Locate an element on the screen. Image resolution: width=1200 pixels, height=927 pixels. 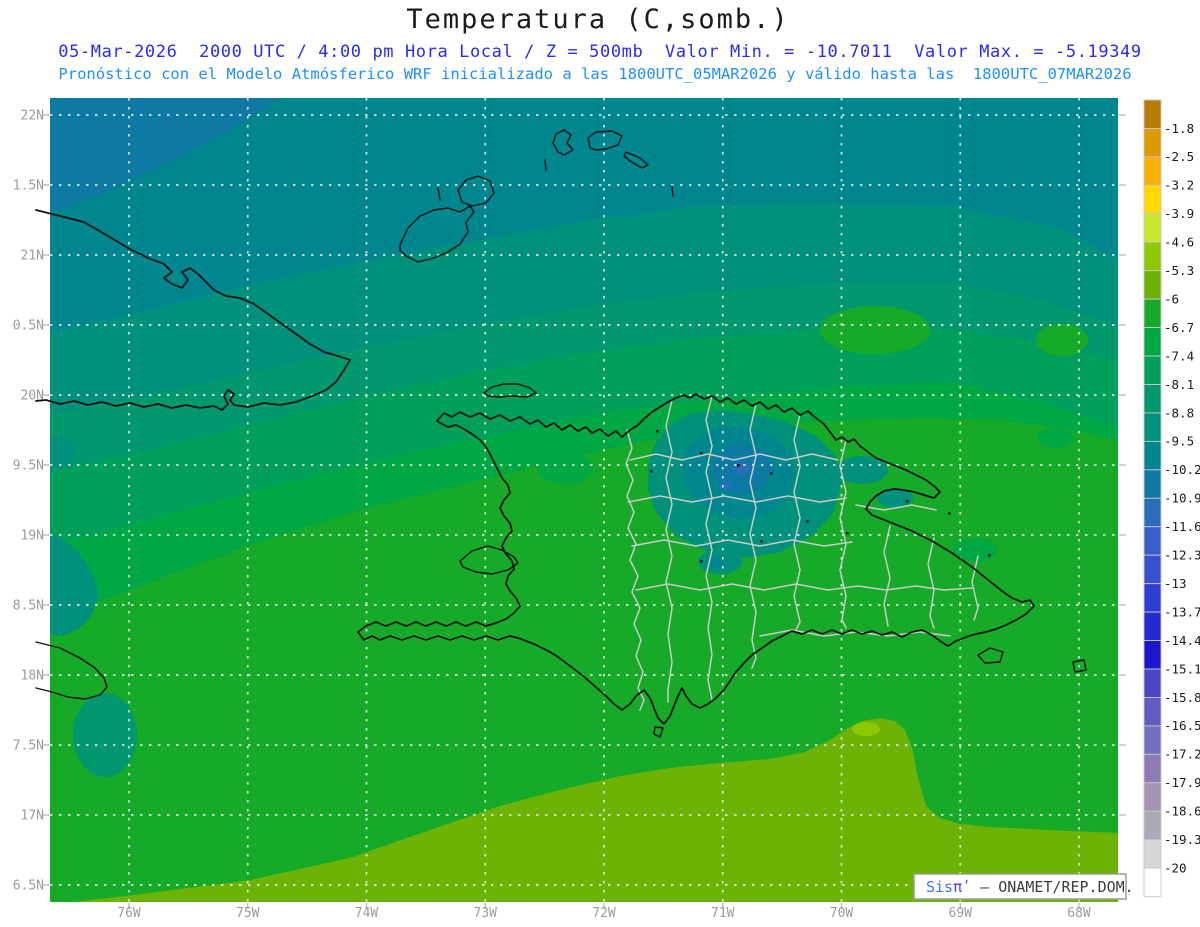
cold-ring-e is located at coordinates (895, 498).